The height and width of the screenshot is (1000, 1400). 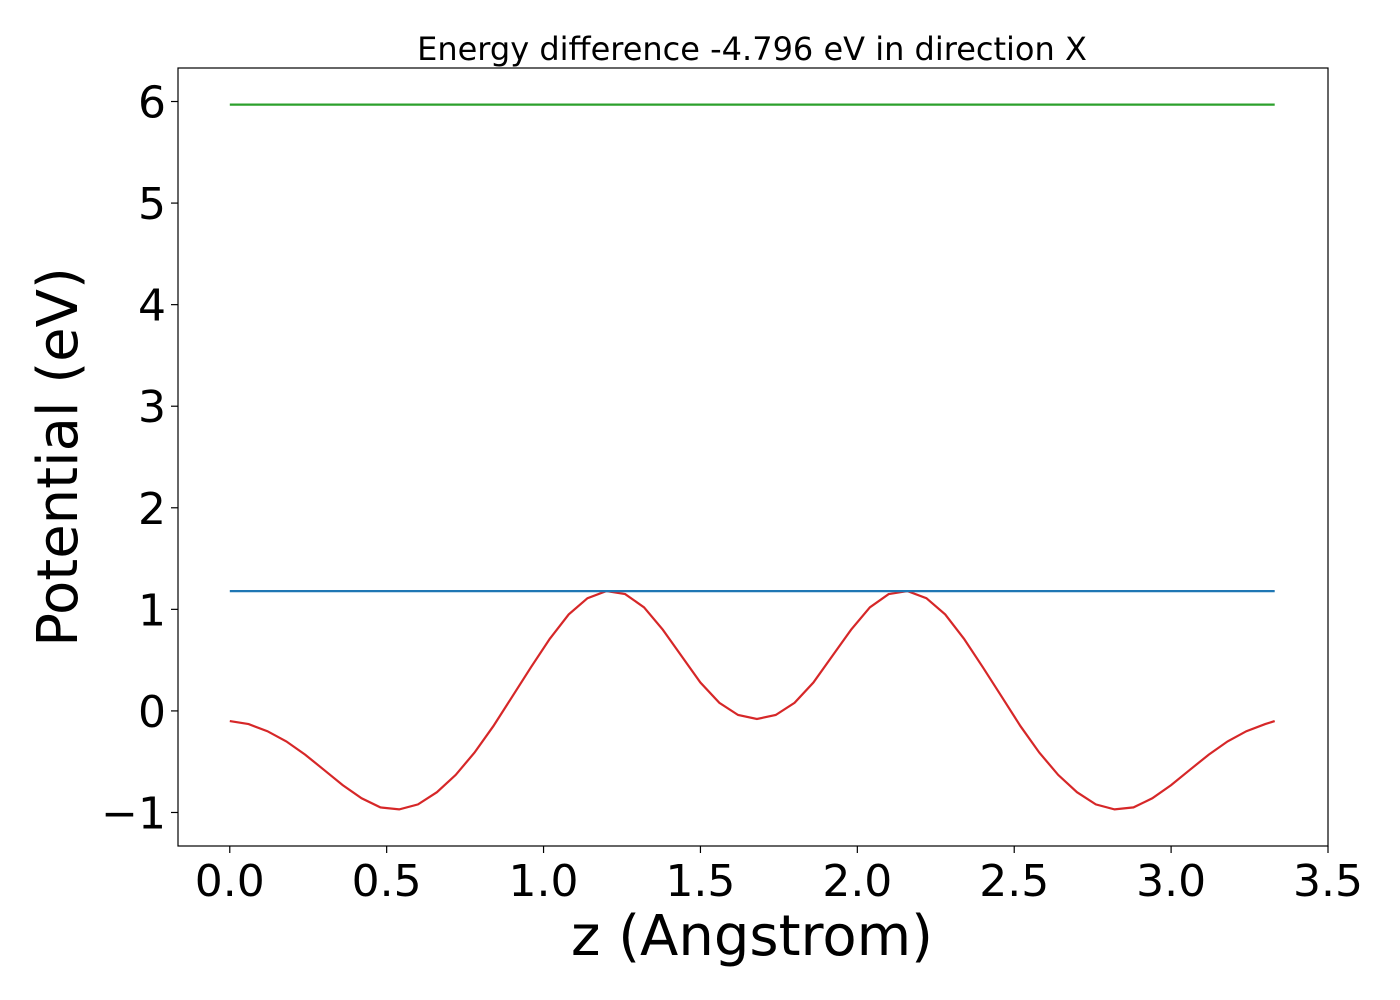 What do you see at coordinates (152, 712) in the screenshot?
I see `y-tick-label: 0` at bounding box center [152, 712].